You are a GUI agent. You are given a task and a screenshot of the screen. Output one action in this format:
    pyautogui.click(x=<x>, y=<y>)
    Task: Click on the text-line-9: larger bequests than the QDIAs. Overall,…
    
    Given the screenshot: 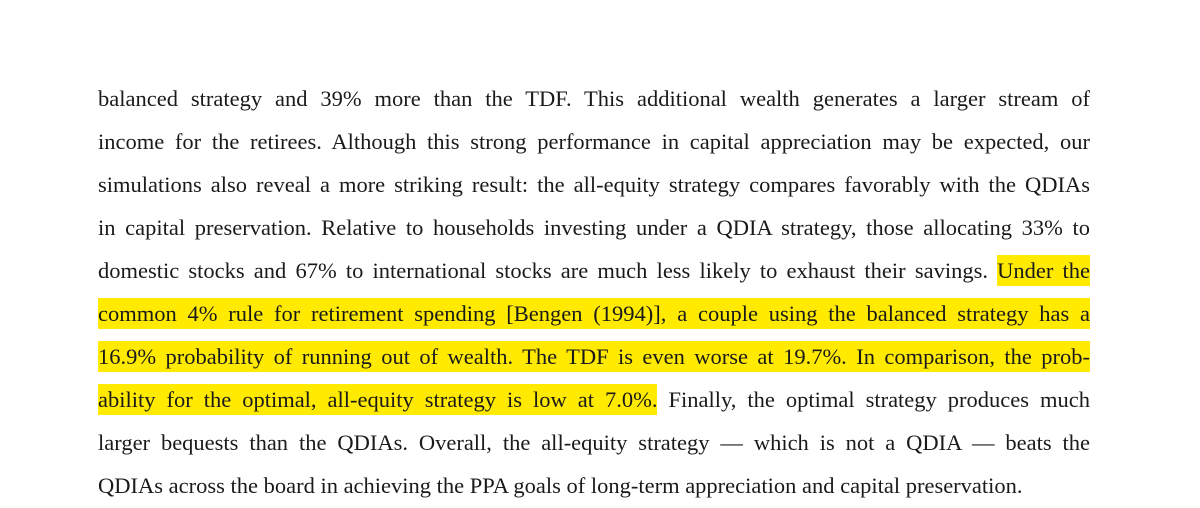 What is the action you would take?
    pyautogui.click(x=594, y=443)
    